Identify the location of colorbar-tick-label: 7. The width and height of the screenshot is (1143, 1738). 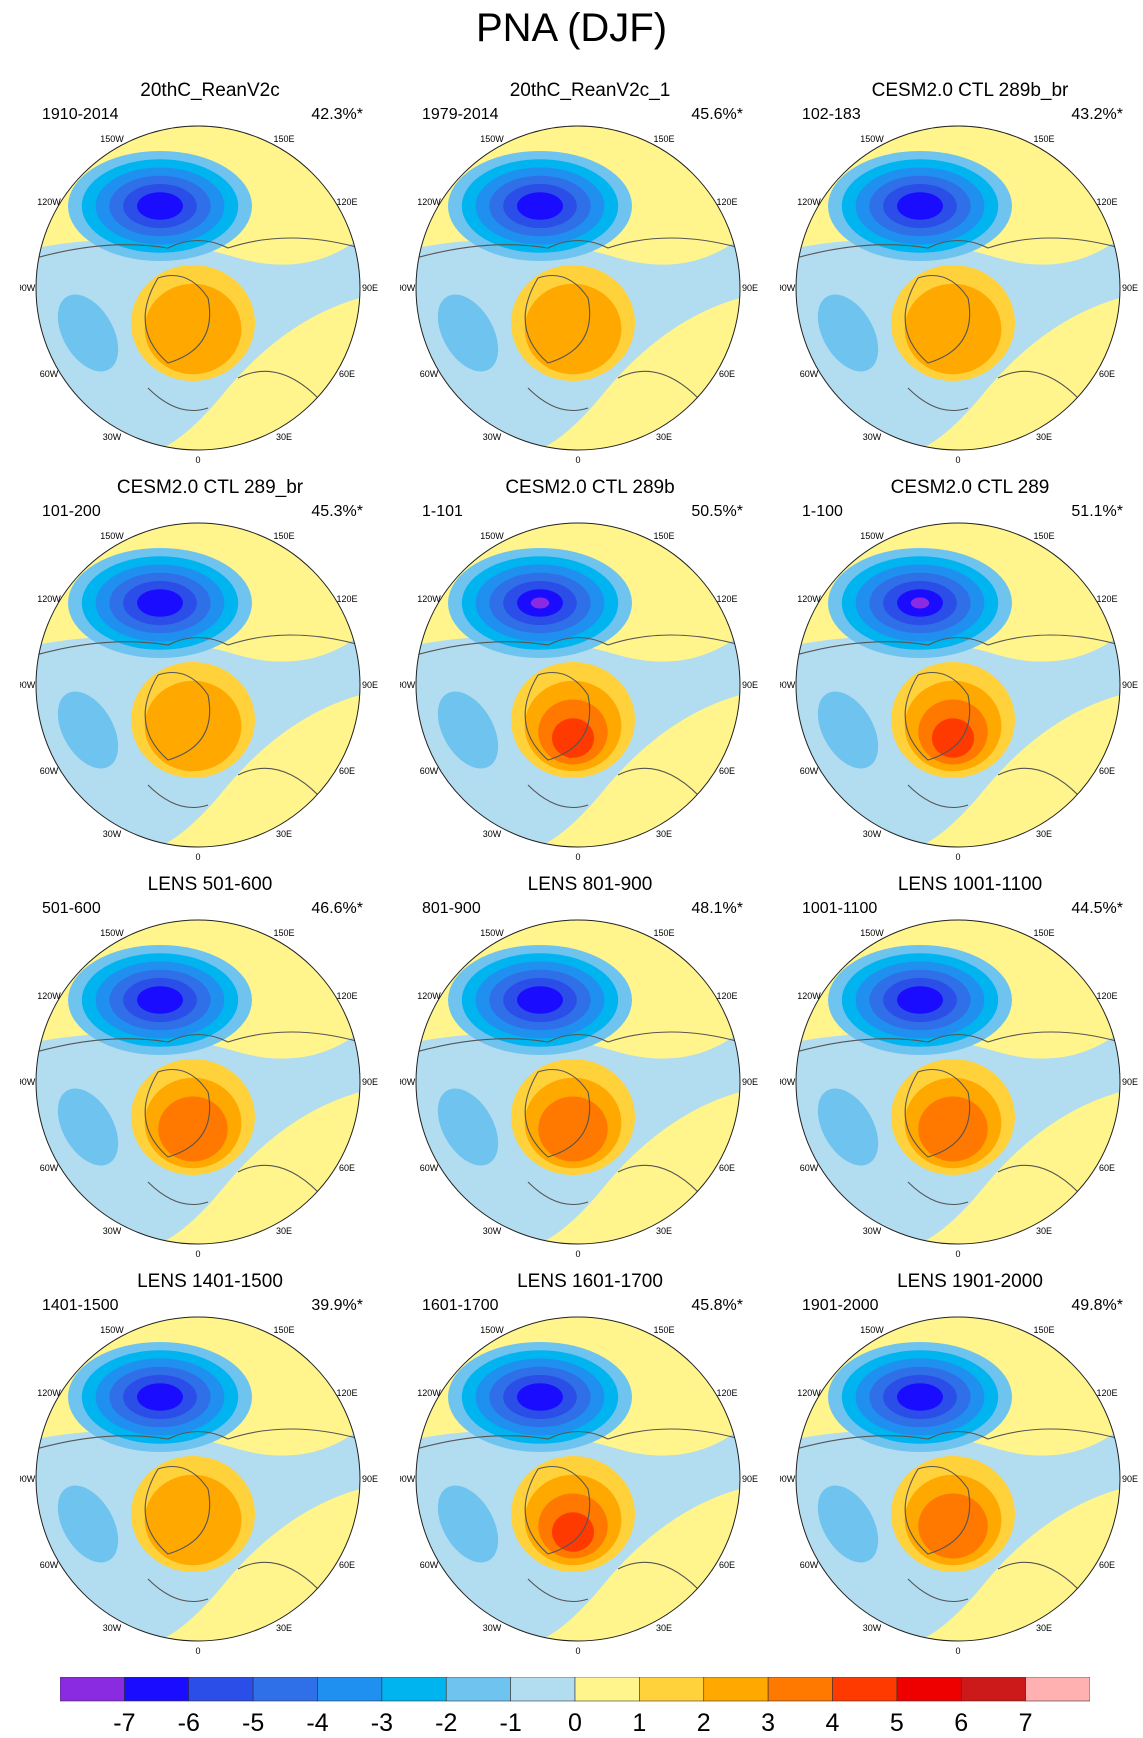
(1026, 1722).